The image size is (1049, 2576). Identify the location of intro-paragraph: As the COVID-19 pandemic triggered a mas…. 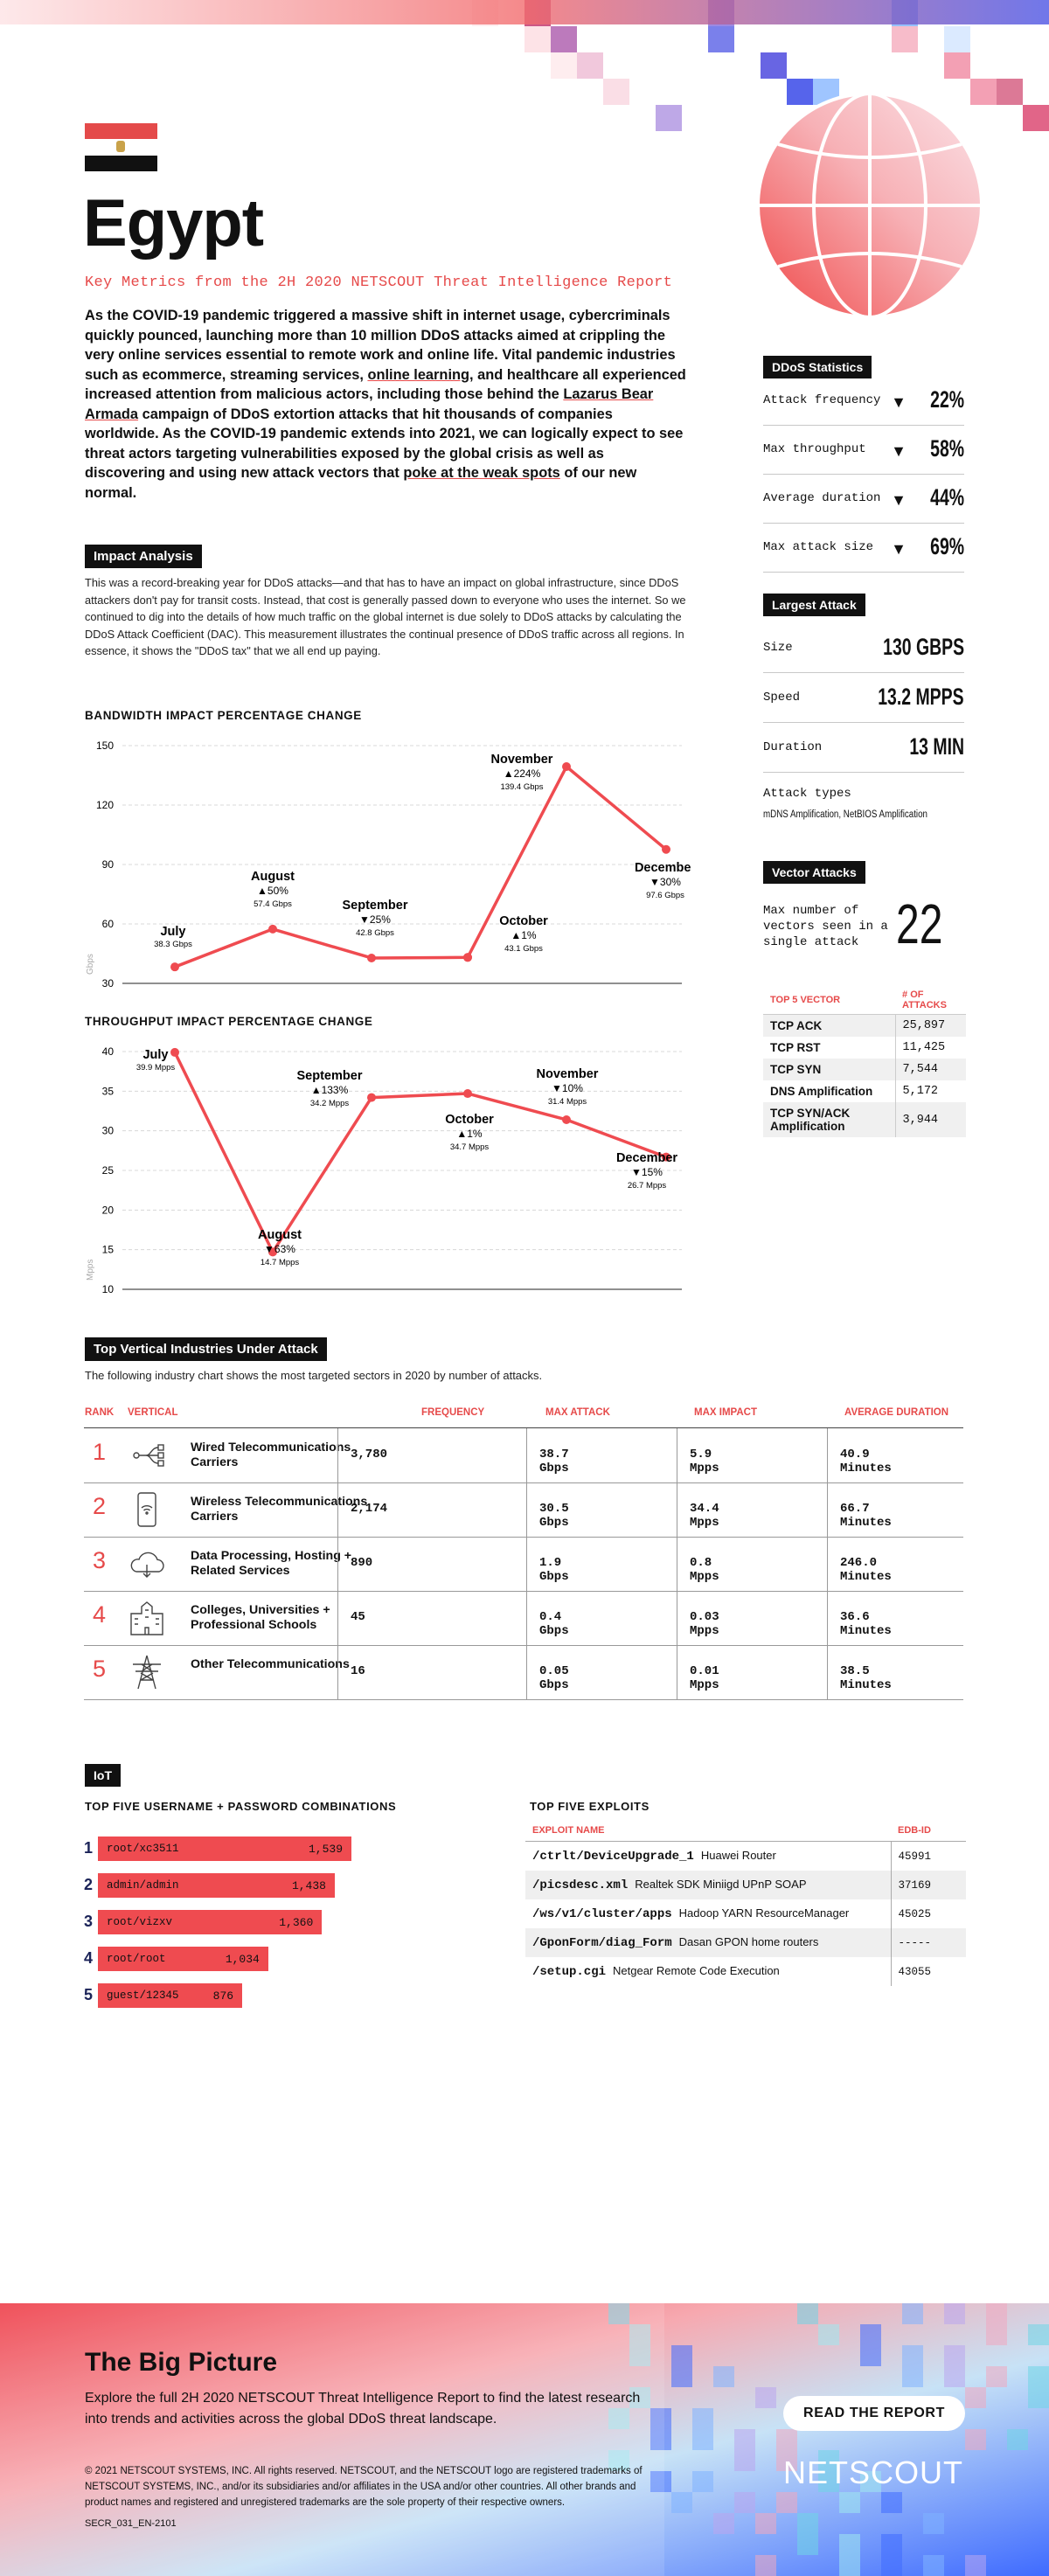
(386, 404).